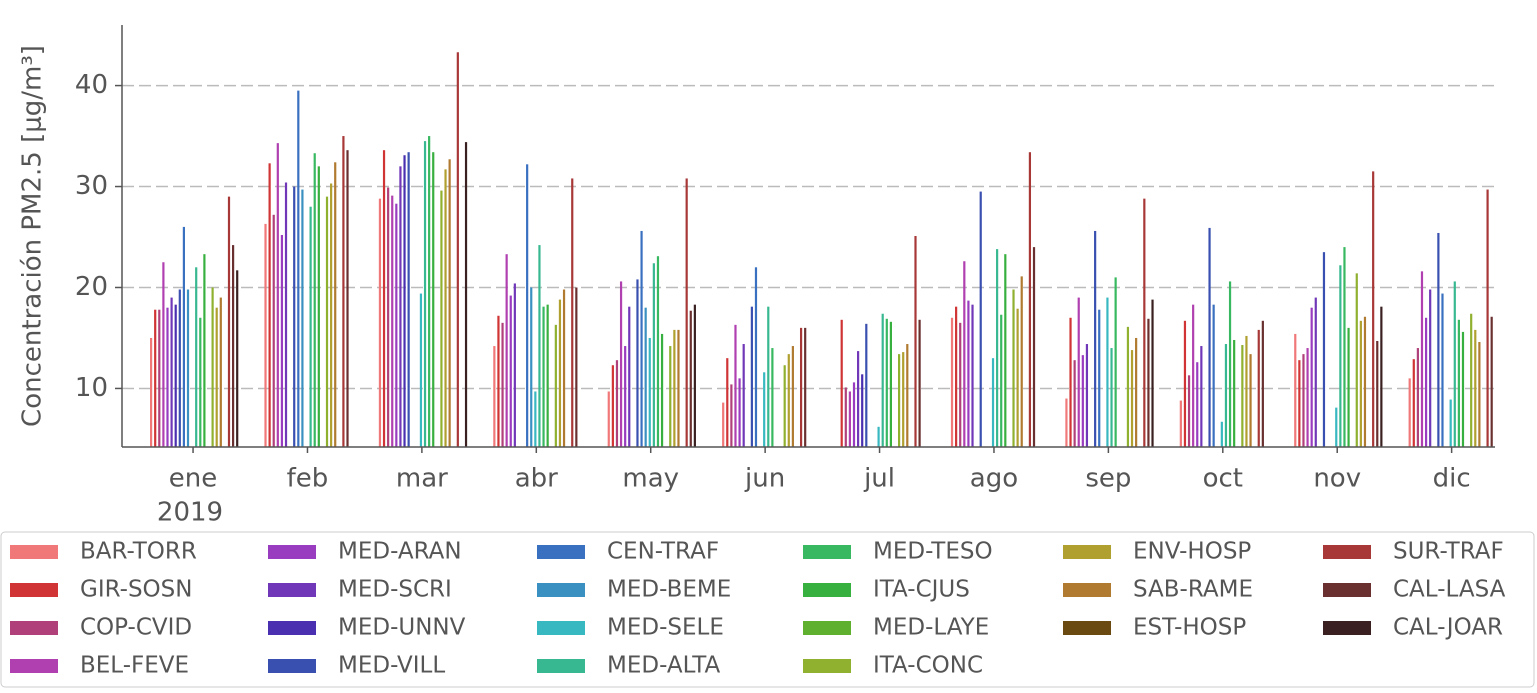 The image size is (1537, 693). What do you see at coordinates (91, 186) in the screenshot?
I see `y-tick-label: 30` at bounding box center [91, 186].